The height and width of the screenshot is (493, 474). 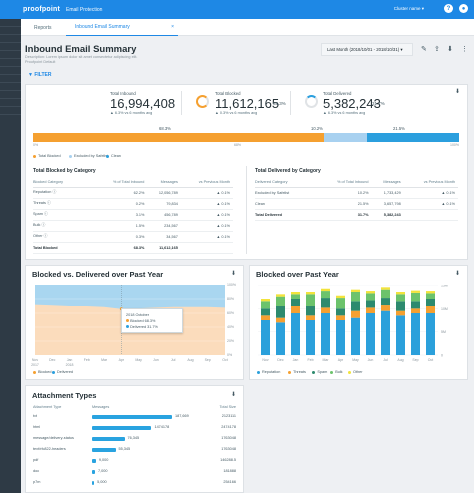 What do you see at coordinates (133, 215) in the screenshot?
I see `table-row: Spam ⓘ 3.1% 456,789 ▲ 0.1%` at bounding box center [133, 215].